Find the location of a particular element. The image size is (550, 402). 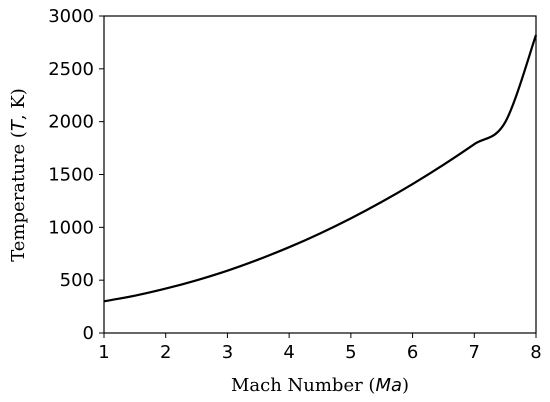

y-axis-title-italic: T is located at coordinates (18, 124).